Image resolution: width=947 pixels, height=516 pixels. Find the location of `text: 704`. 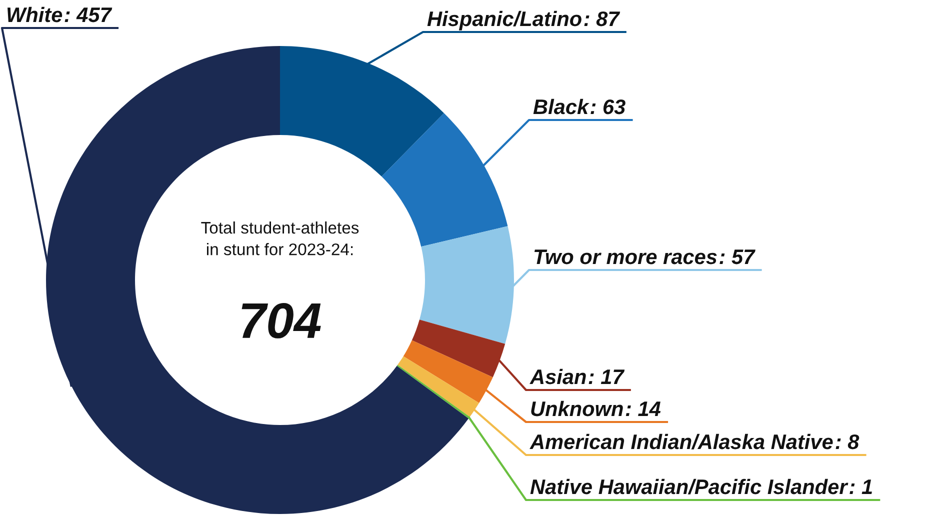

text: 704 is located at coordinates (281, 320).